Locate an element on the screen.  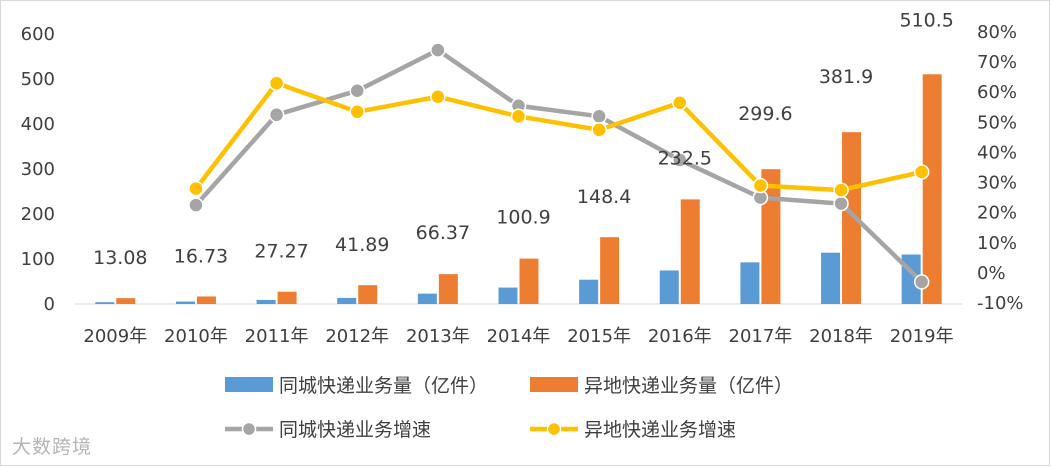
x-tick-label: 2016年 is located at coordinates (680, 336).